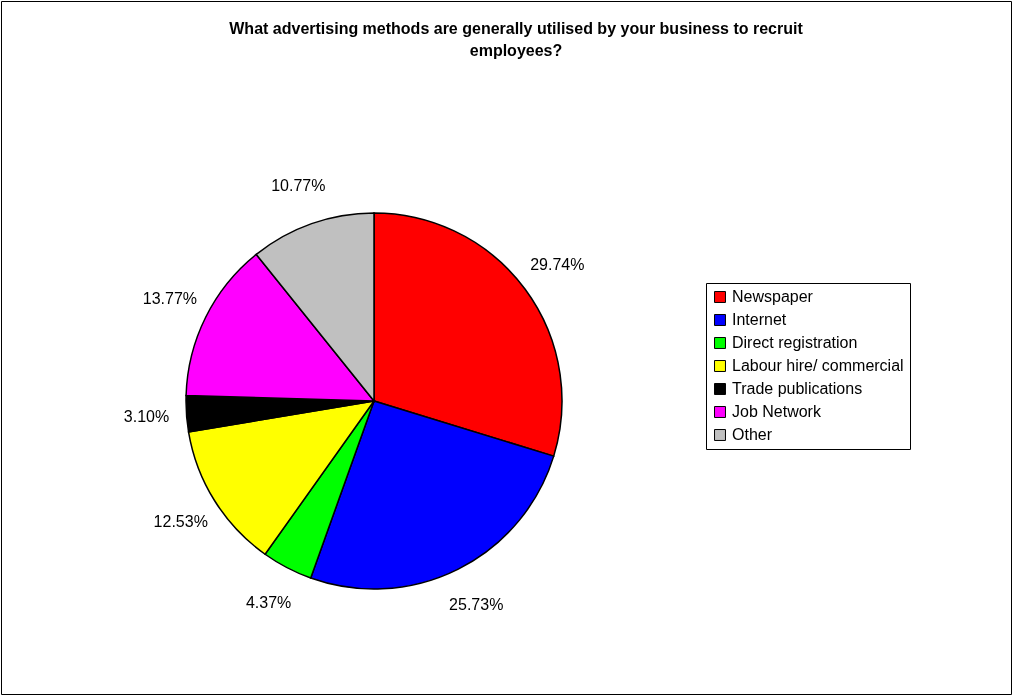  I want to click on legend-label: Other, so click(752, 434).